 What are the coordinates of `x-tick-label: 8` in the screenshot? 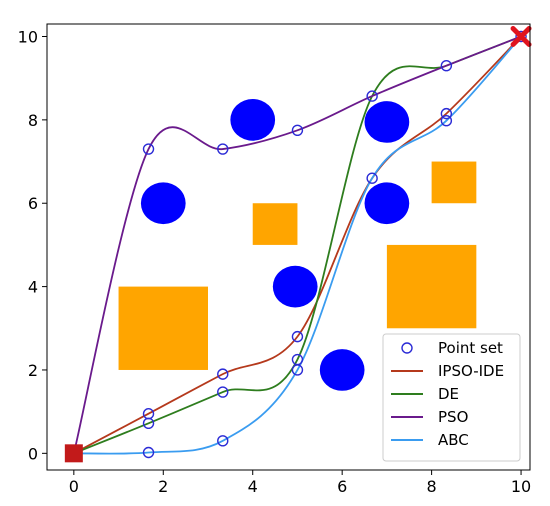 It's located at (432, 486).